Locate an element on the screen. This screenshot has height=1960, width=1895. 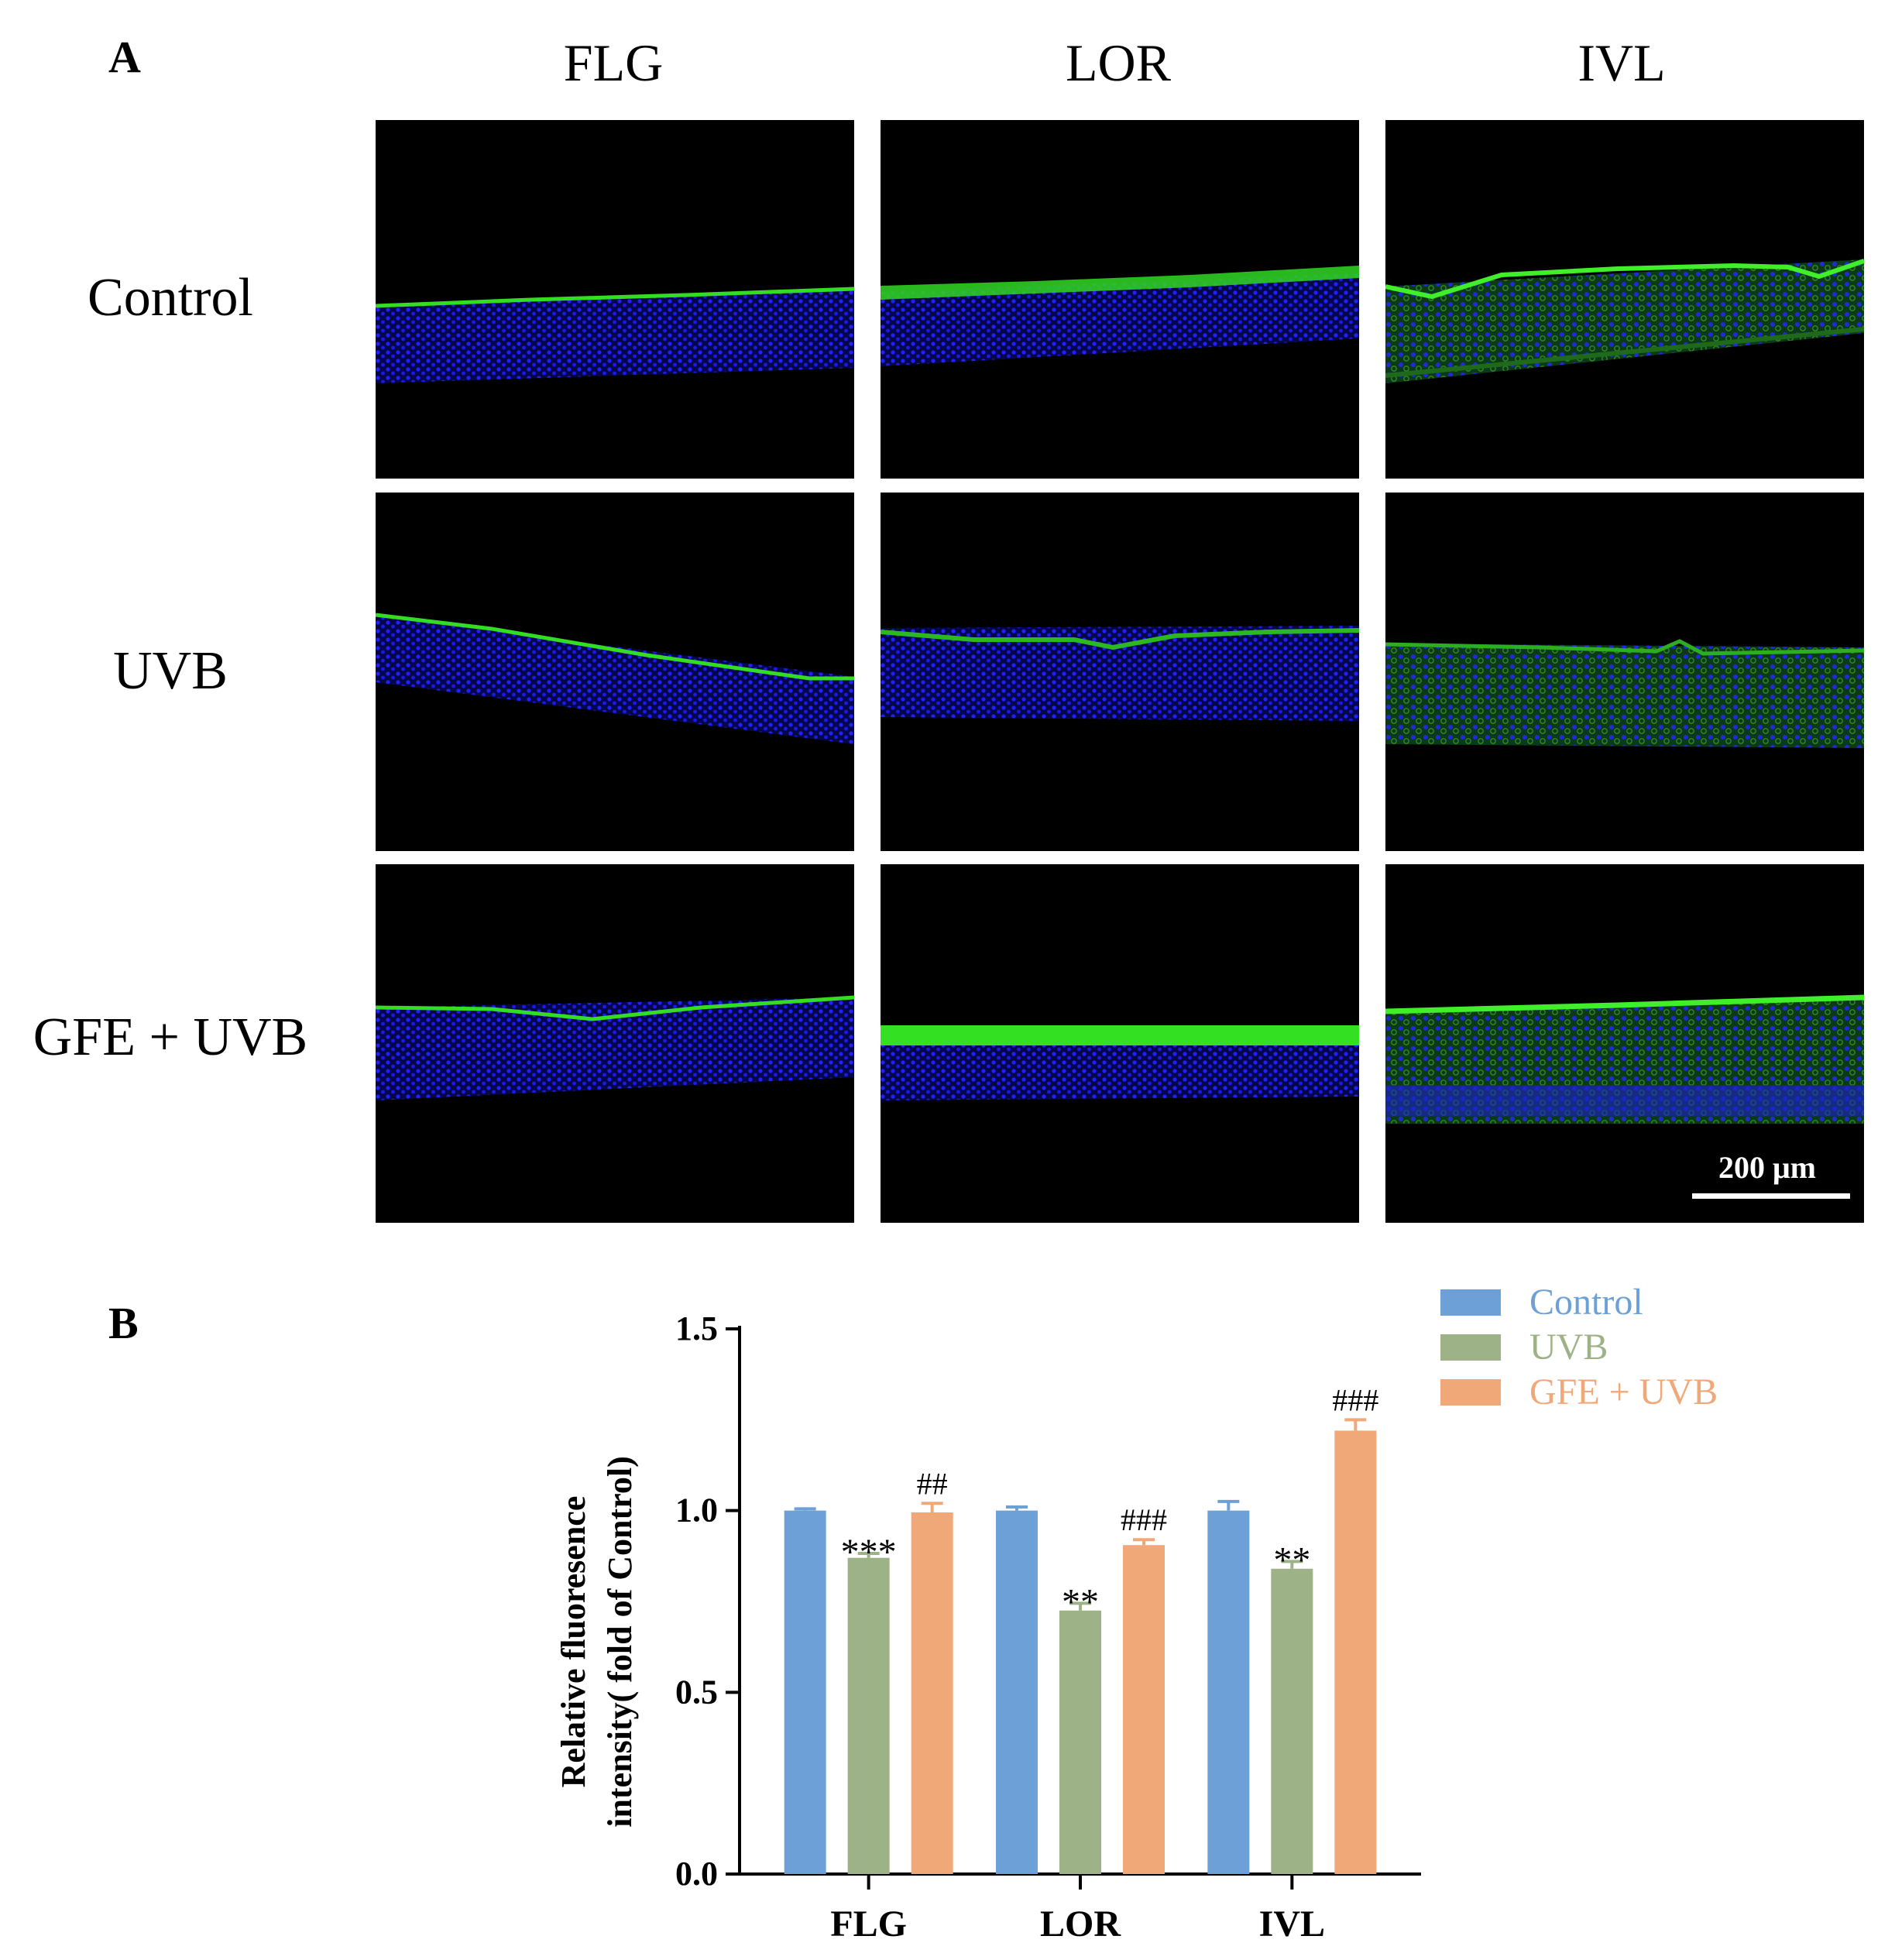
micrograph-gfe-uvb-ivl: 200 μm is located at coordinates (1624, 1043).